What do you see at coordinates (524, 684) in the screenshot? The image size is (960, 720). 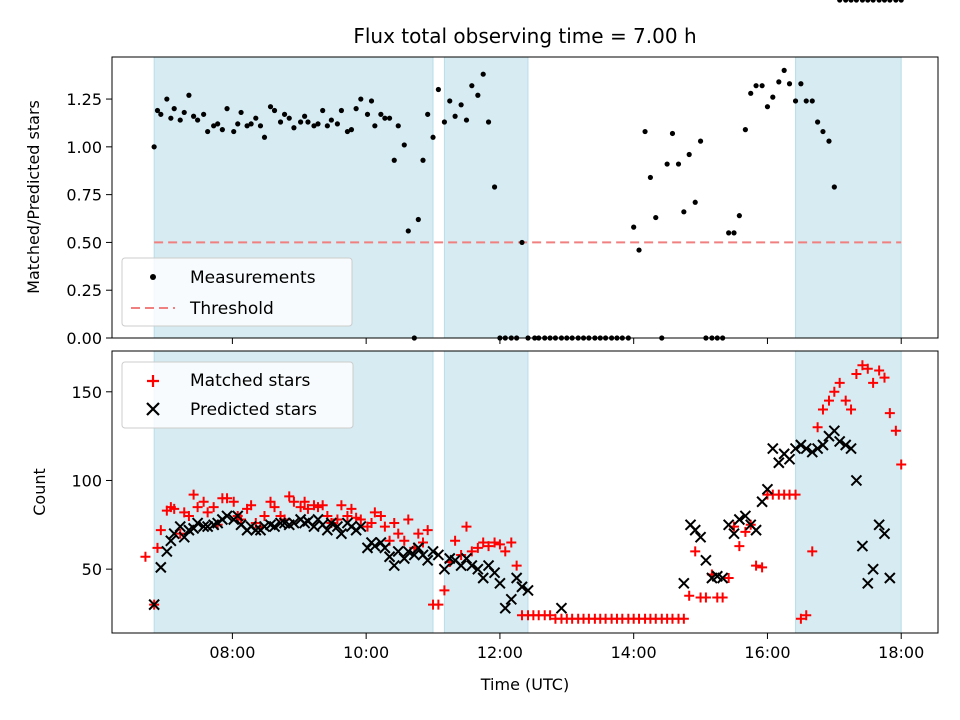 I see `x-axis-label: Time (UTC)` at bounding box center [524, 684].